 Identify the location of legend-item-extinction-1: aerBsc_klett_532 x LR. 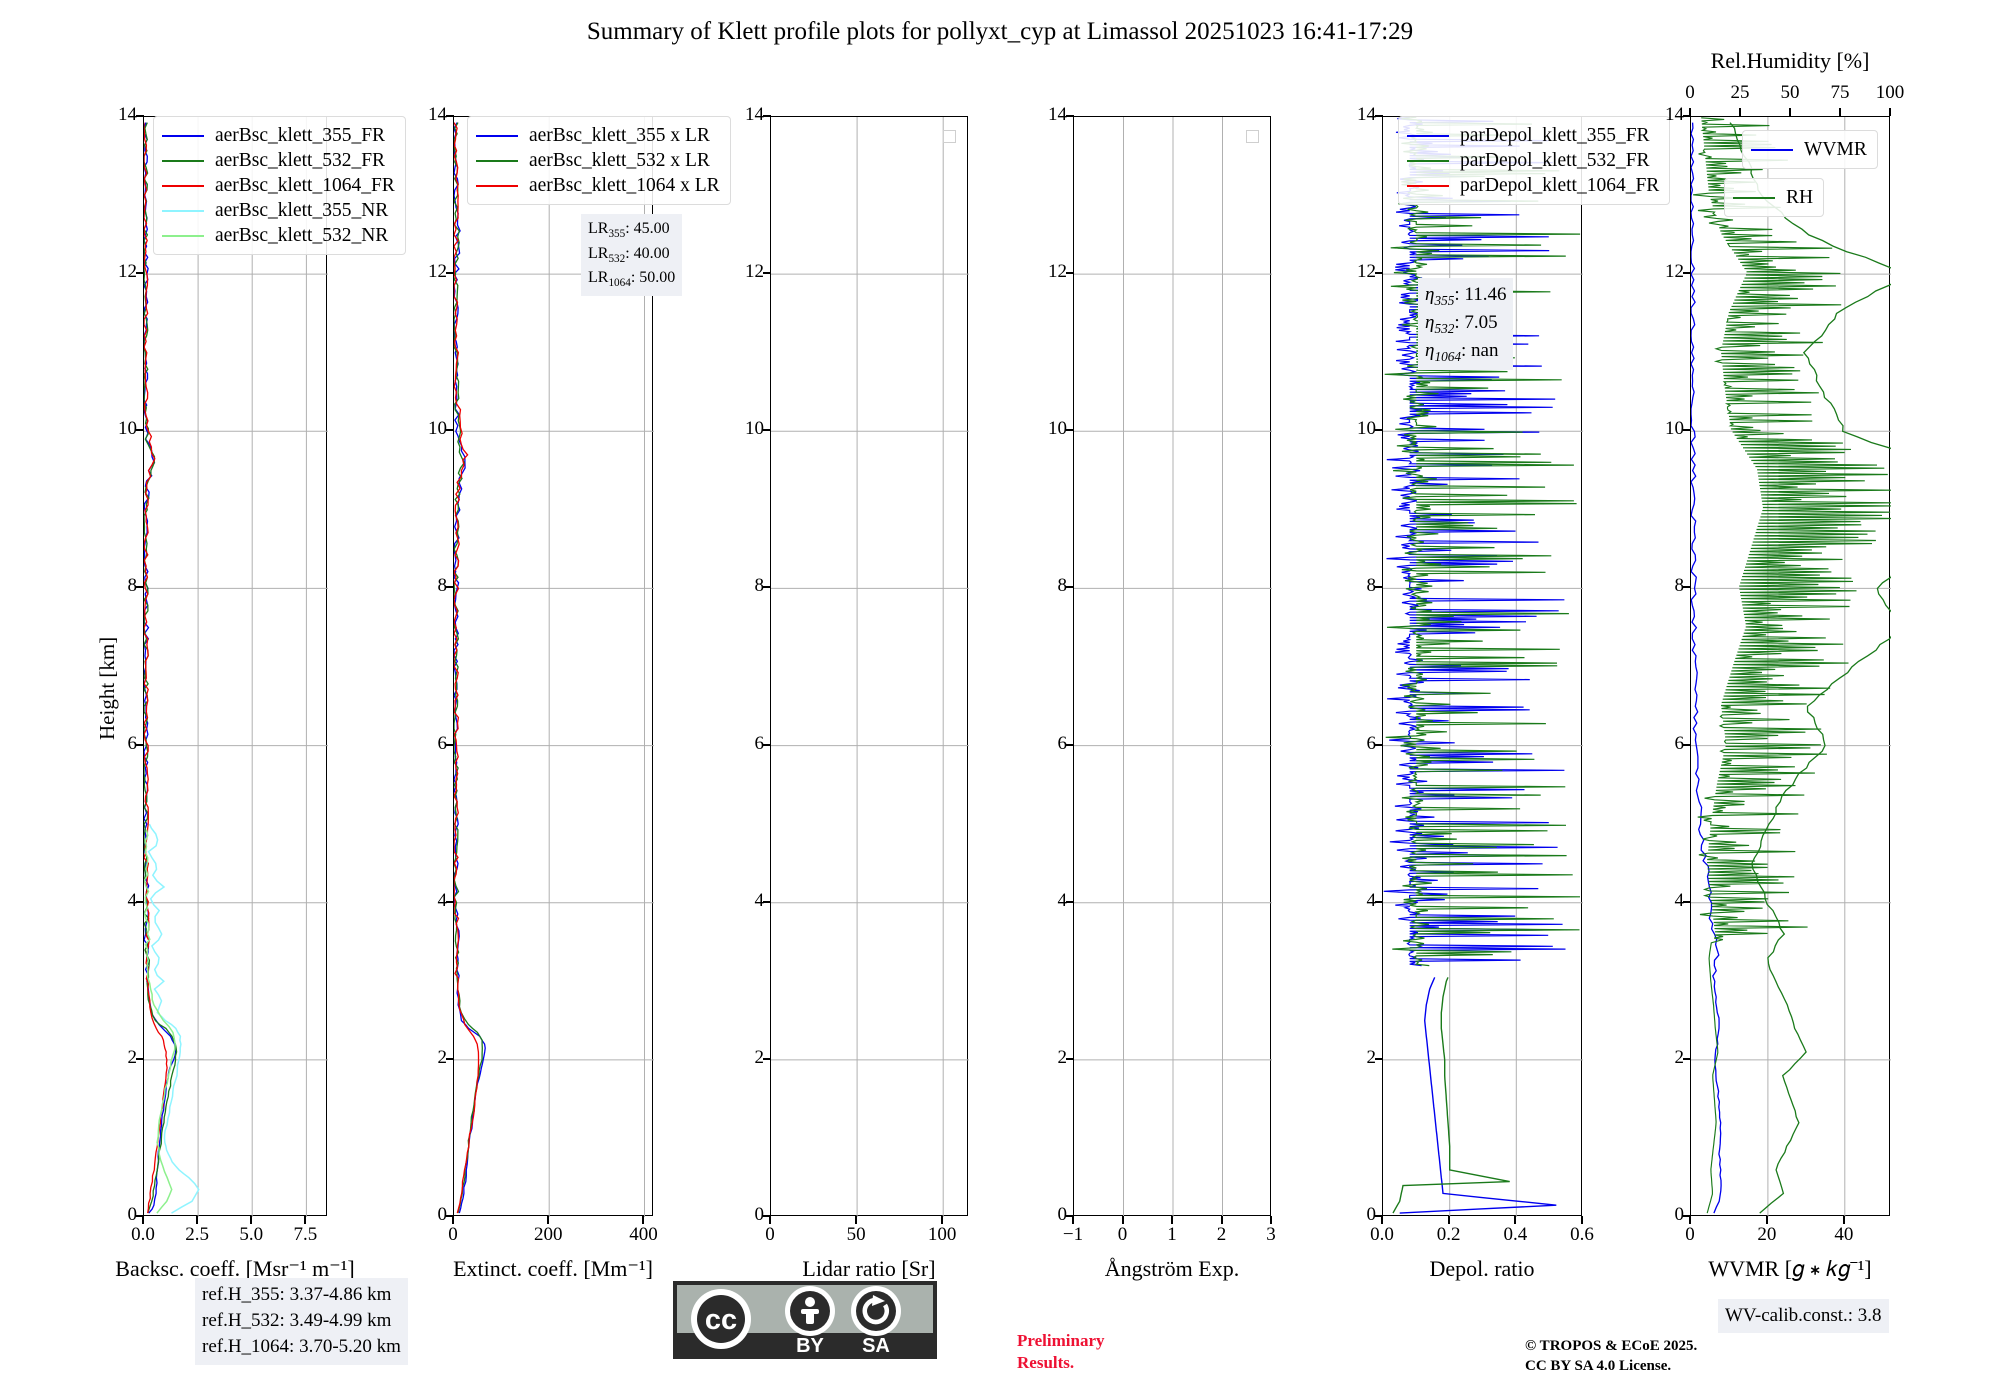
(598, 160).